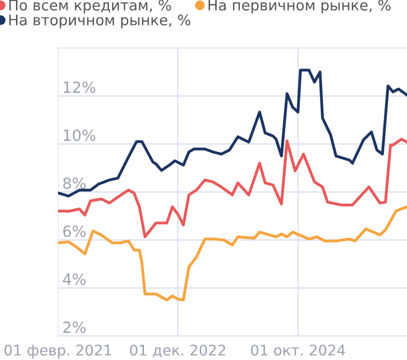  I want to click on legend-label: По всем кредитам, %, so click(90, 7).